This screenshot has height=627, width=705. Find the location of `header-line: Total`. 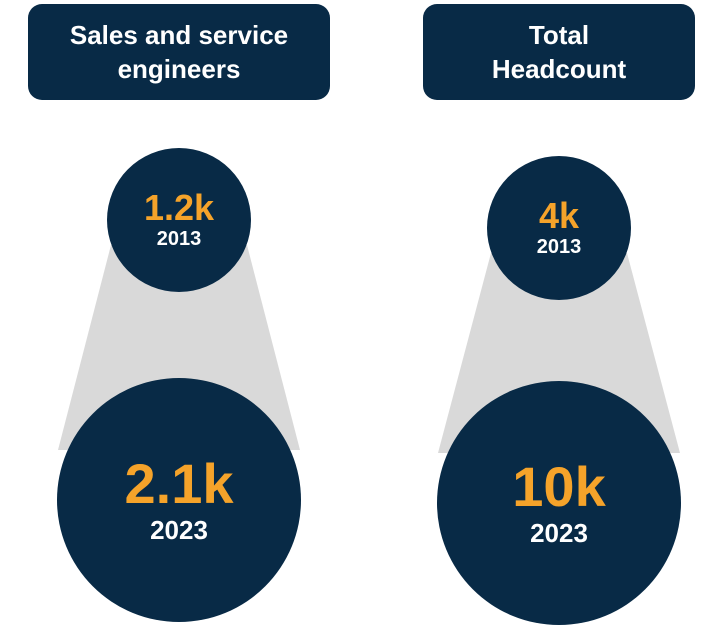

header-line: Total is located at coordinates (559, 35).